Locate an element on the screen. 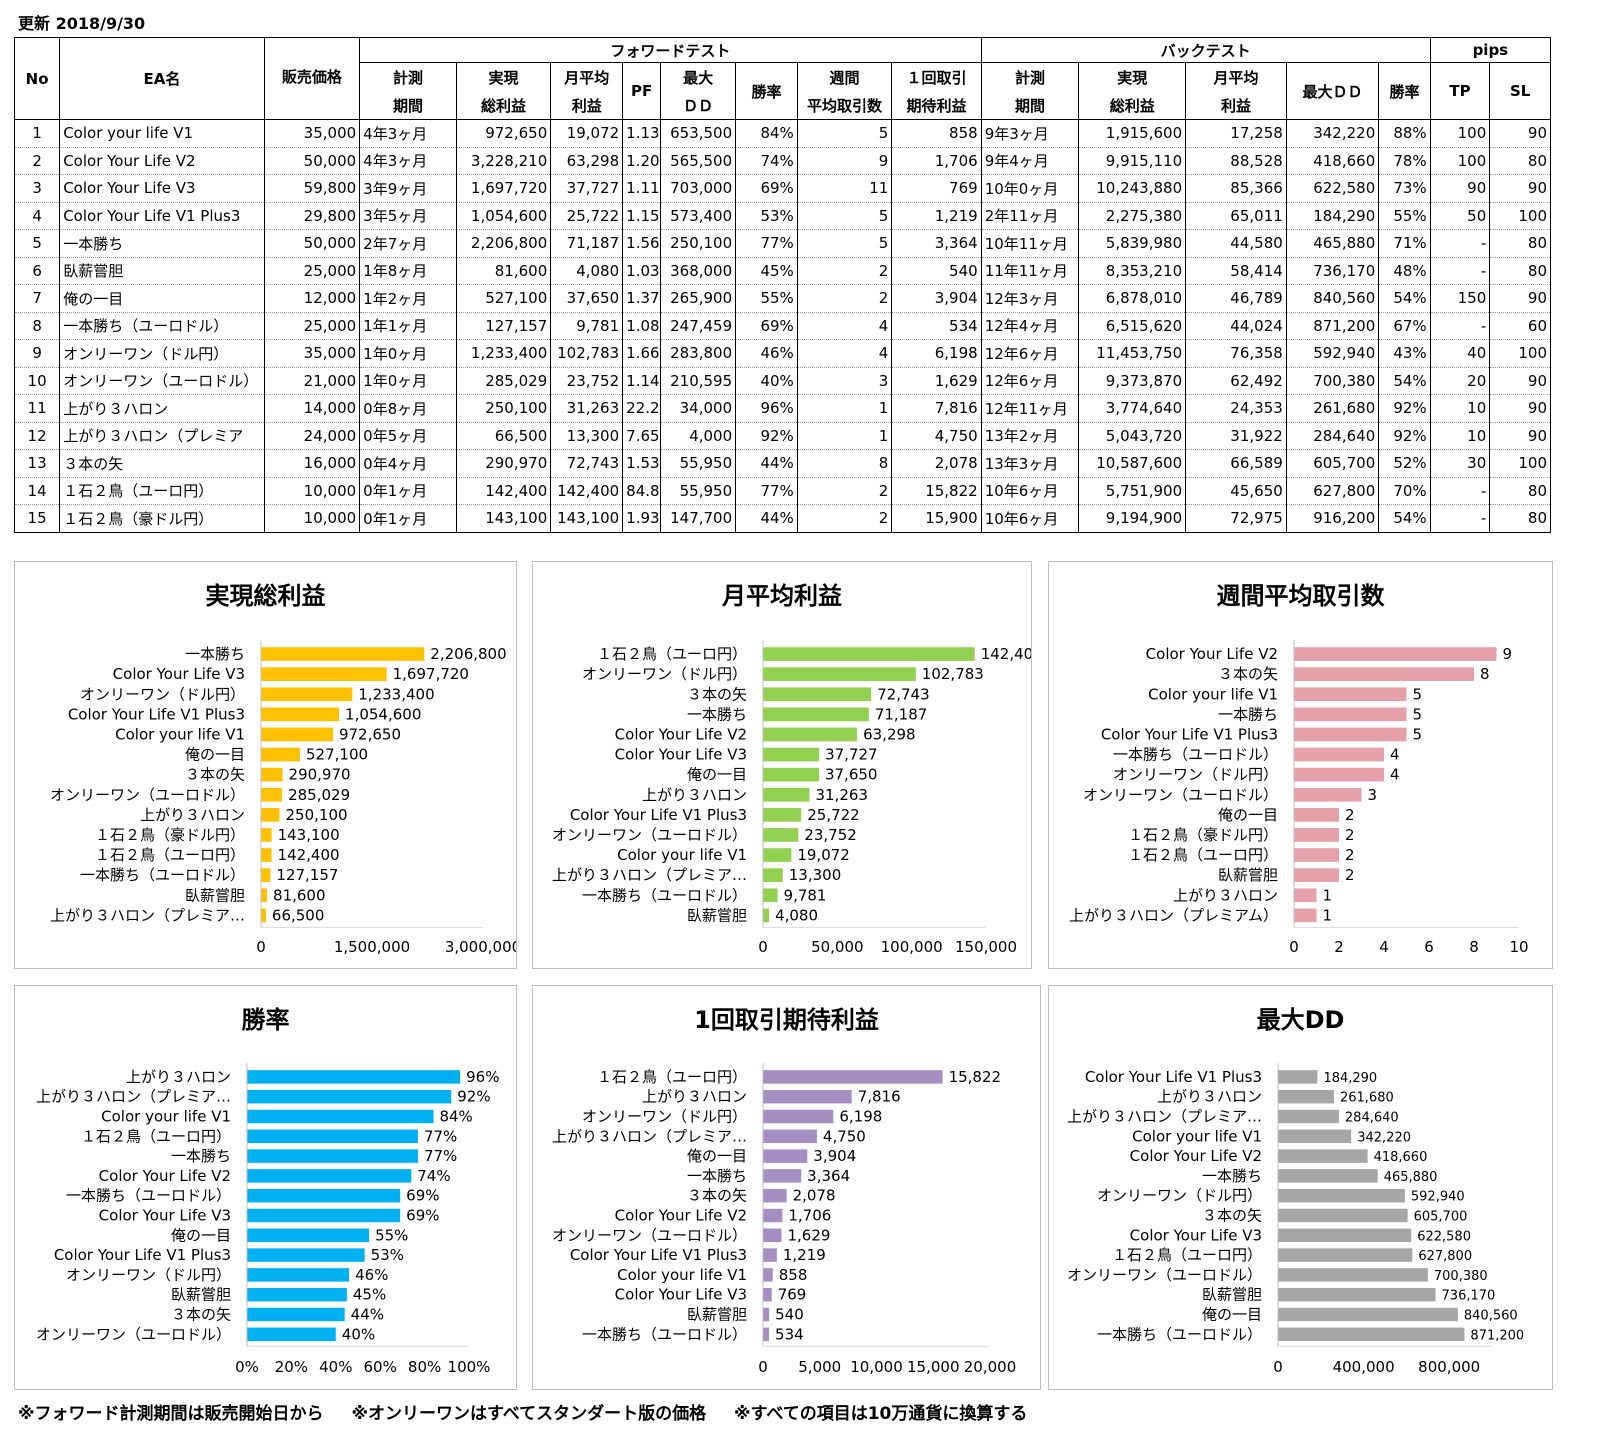 The width and height of the screenshot is (1597, 1451). chart-title: 最大DD is located at coordinates (1301, 1020).